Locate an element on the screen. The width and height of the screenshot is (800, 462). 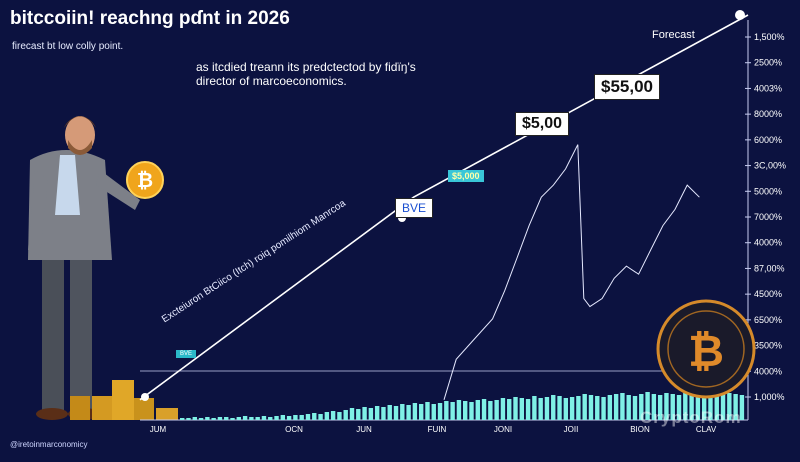
footer-handle: @iretoinmarconomicy is located at coordinates (49, 444).